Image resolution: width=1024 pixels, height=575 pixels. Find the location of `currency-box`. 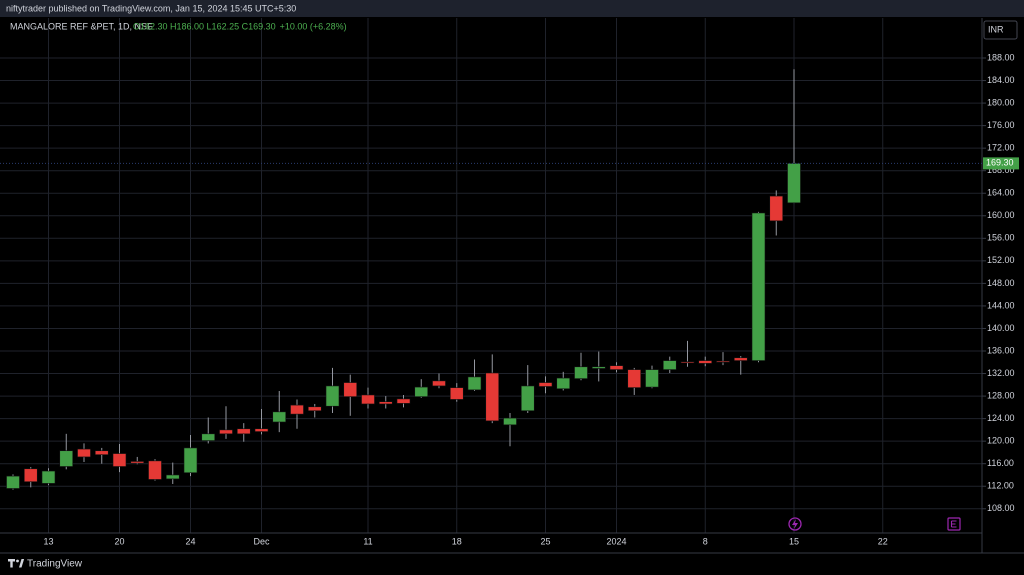

currency-box is located at coordinates (1000, 30).